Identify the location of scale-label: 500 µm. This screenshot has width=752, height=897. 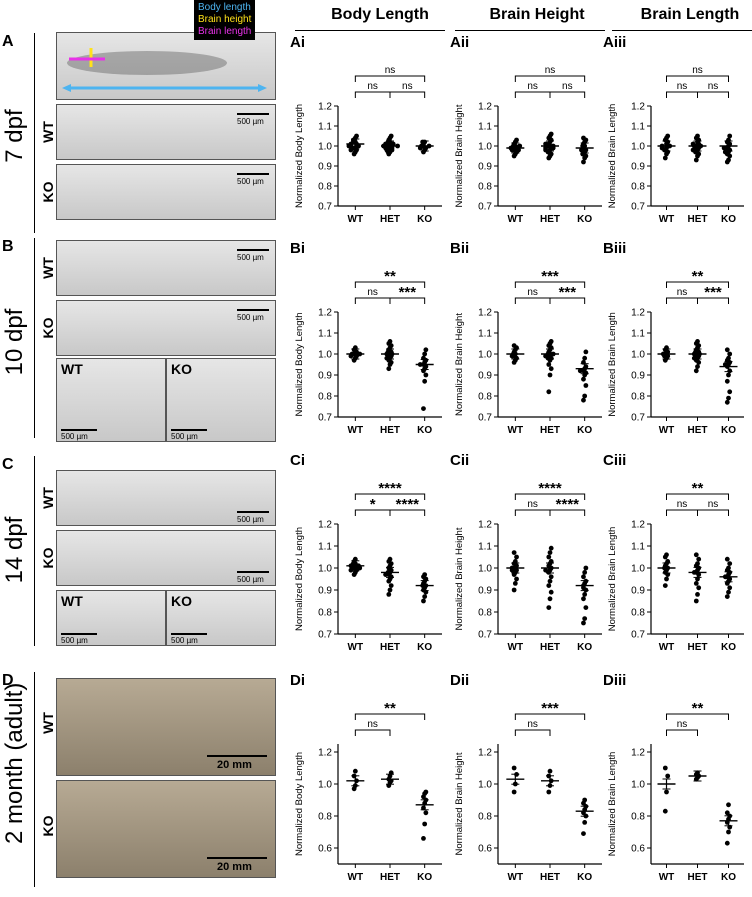
(250, 317).